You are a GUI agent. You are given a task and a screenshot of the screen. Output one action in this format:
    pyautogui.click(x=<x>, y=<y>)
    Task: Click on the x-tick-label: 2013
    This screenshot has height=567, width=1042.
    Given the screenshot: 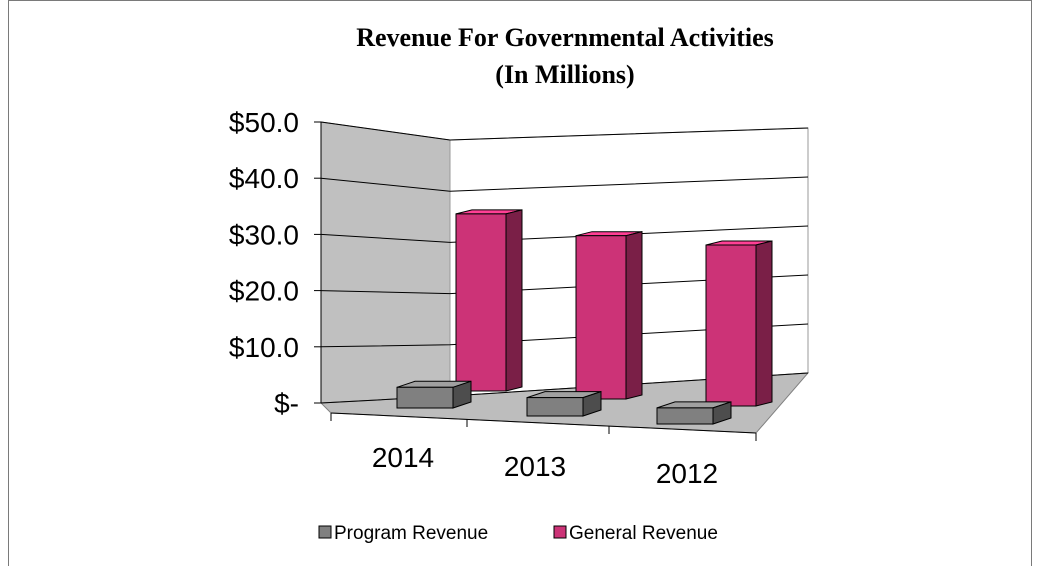 What is the action you would take?
    pyautogui.click(x=535, y=466)
    